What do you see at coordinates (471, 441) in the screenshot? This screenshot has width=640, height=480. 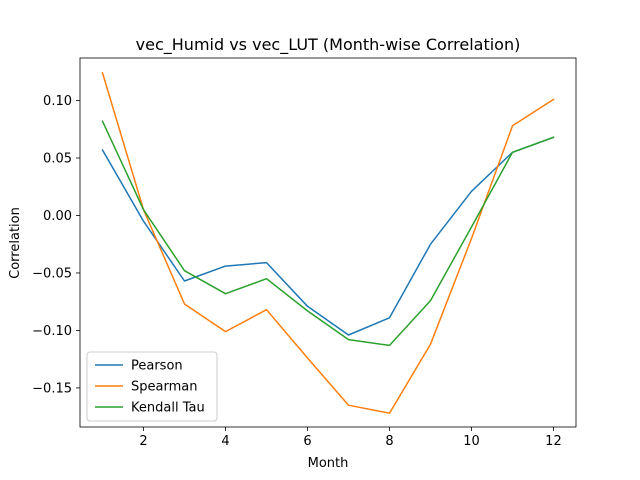 I see `x-tick-label: 10` at bounding box center [471, 441].